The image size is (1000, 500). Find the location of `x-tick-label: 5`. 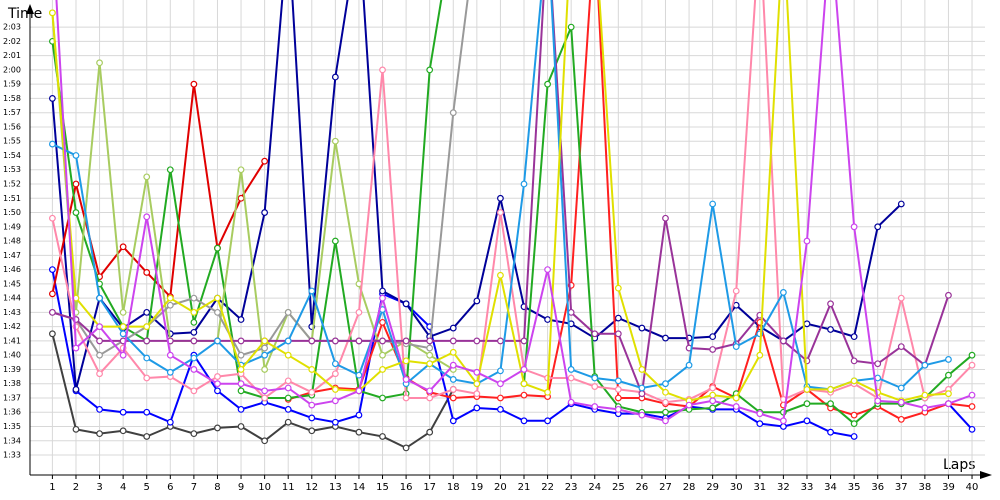

x-tick-label: 5 is located at coordinates (147, 487).